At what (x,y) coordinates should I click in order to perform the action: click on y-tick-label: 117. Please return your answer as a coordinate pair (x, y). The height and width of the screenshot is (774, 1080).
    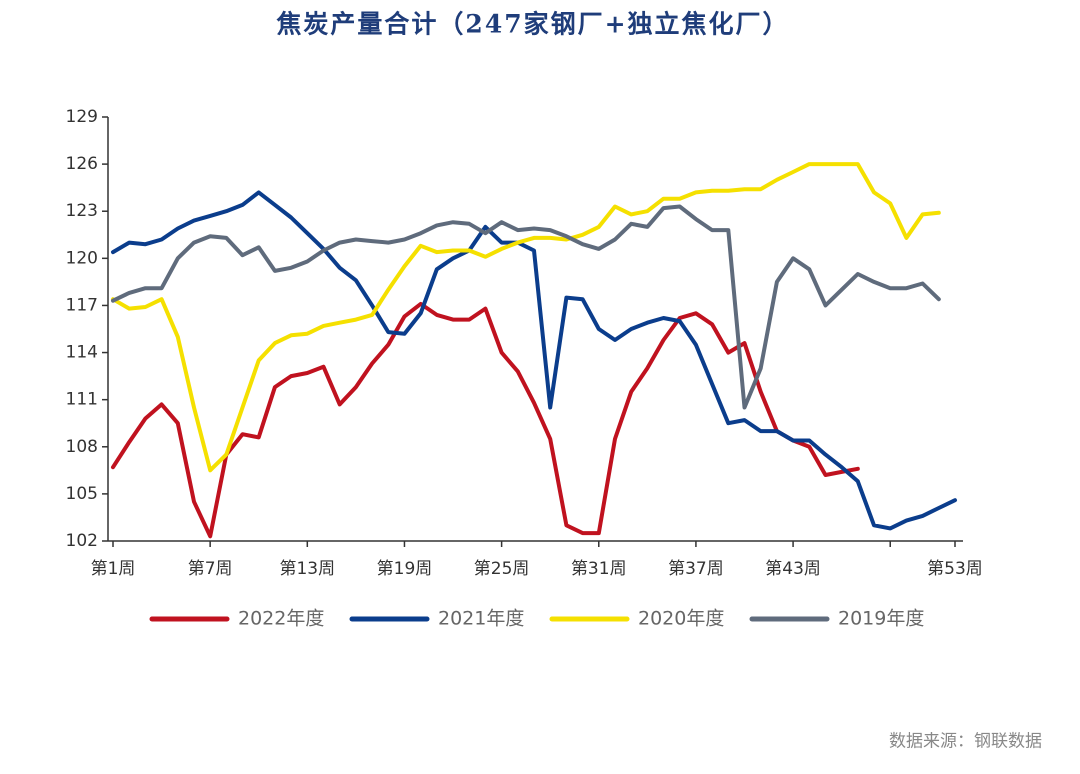
    Looking at the image, I should click on (82, 305).